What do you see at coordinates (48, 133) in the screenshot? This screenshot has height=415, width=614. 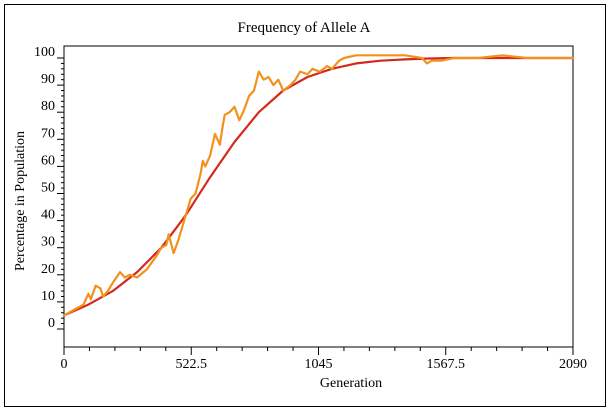 I see `y-tick-label: 70` at bounding box center [48, 133].